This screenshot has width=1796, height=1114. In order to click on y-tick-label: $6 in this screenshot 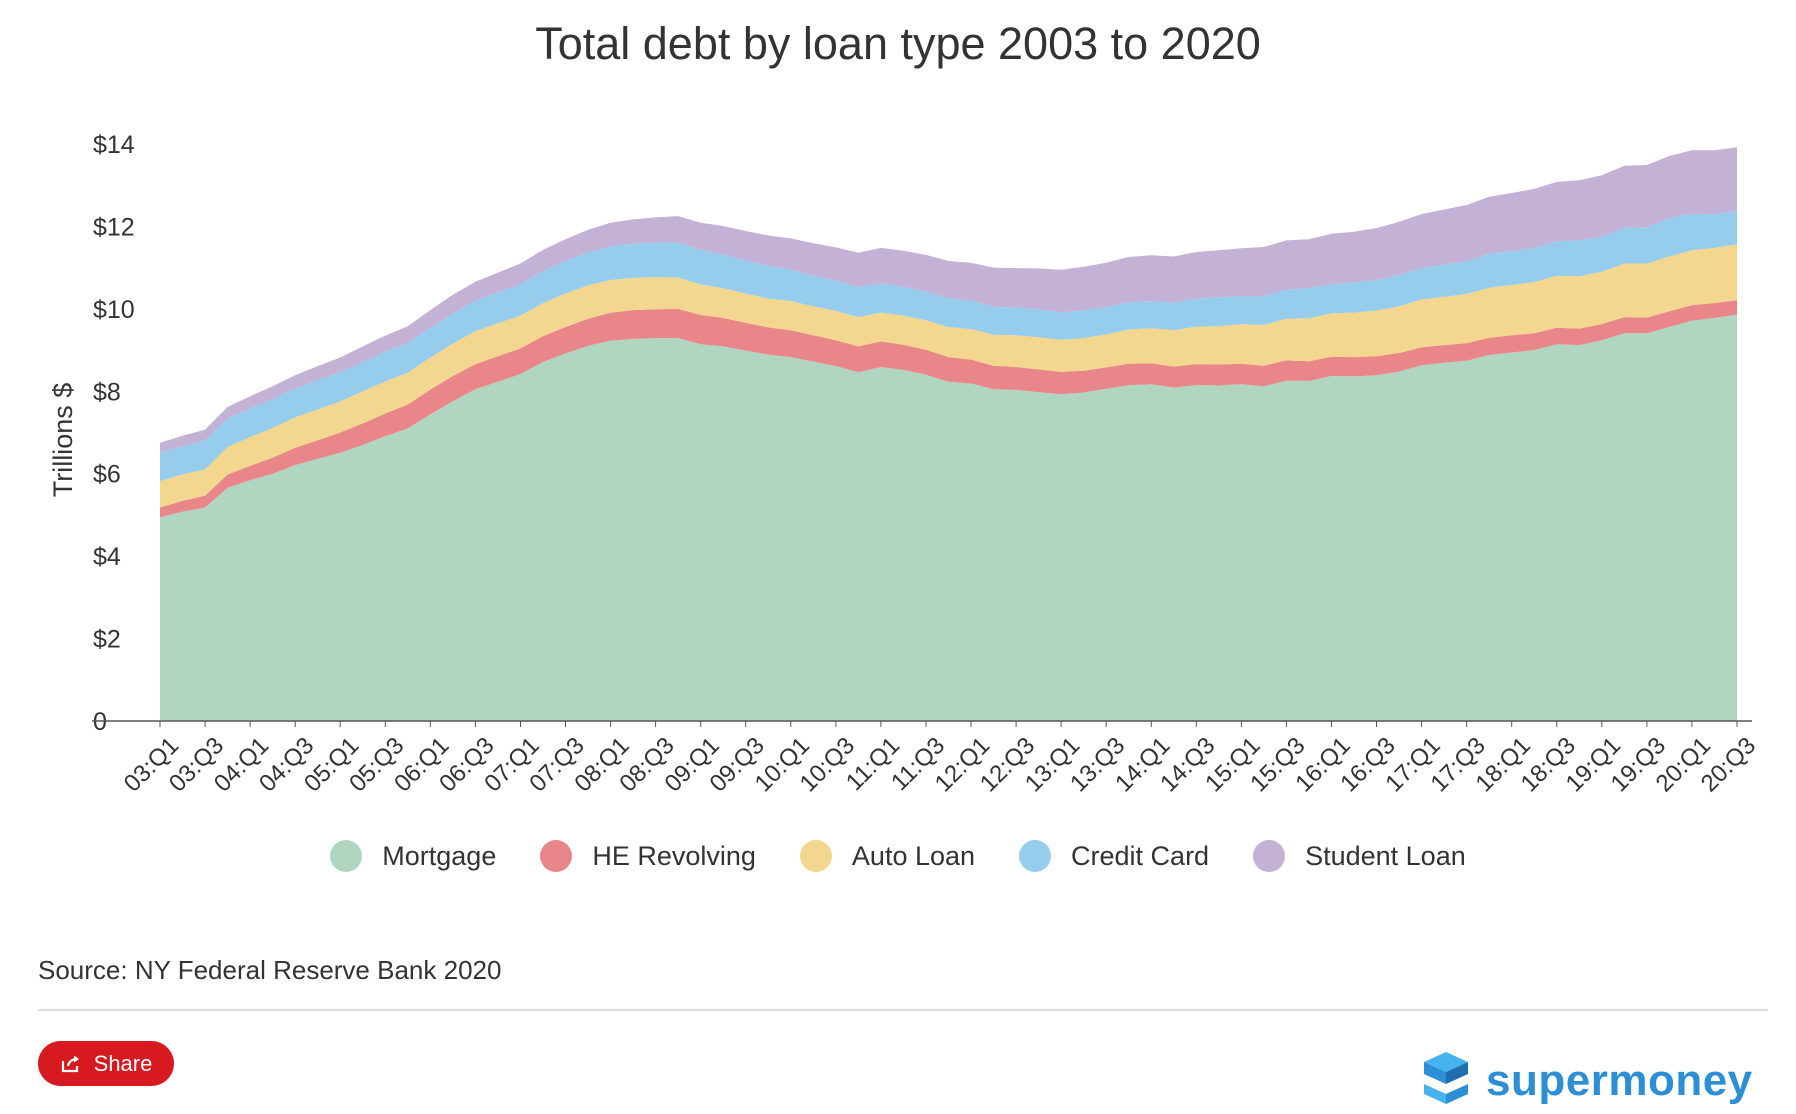, I will do `click(107, 475)`.